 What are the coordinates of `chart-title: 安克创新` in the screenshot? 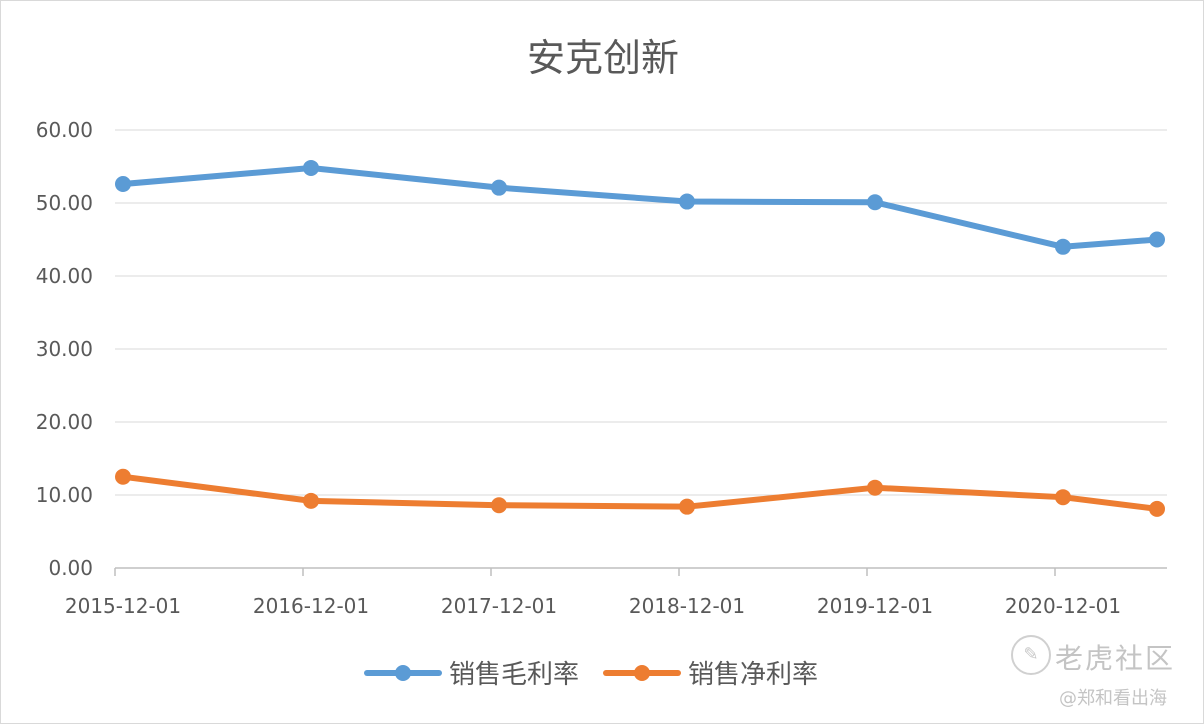 It's located at (603, 58).